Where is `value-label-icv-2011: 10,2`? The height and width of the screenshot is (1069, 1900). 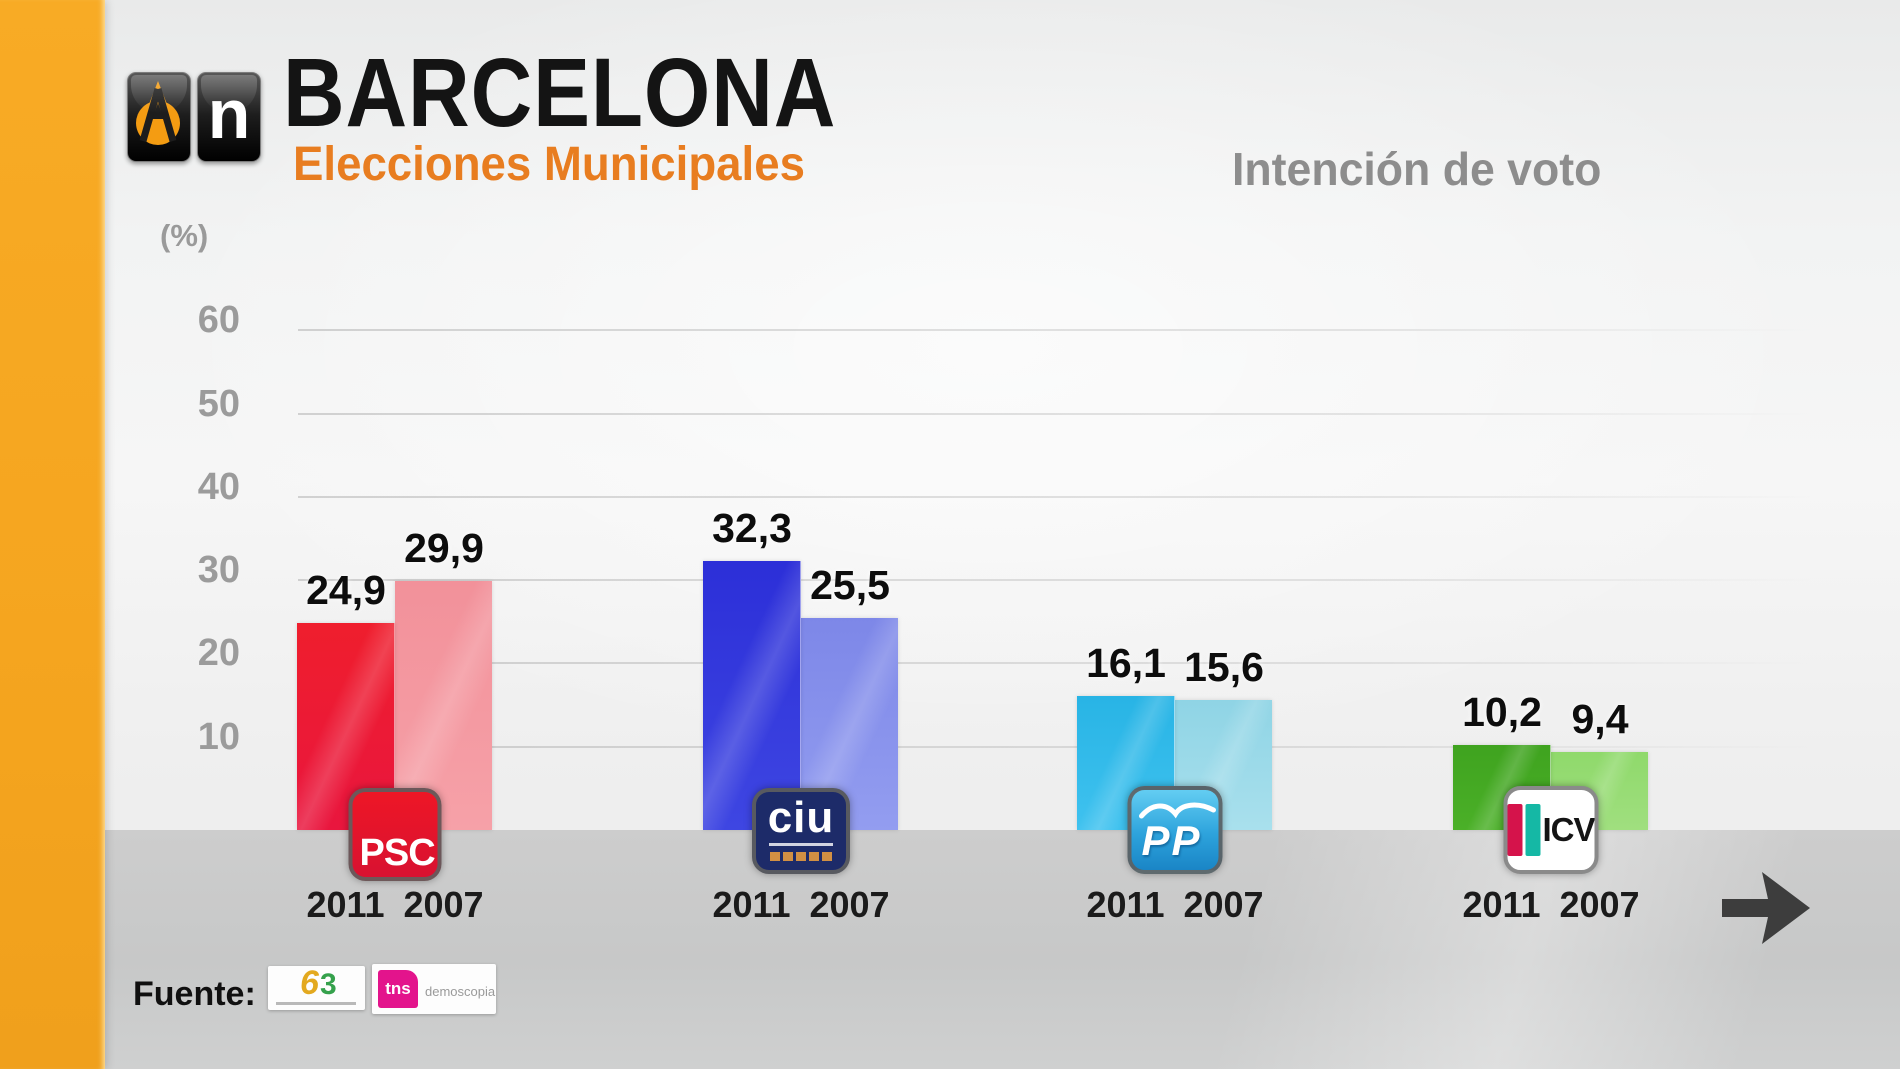 value-label-icv-2011: 10,2 is located at coordinates (1502, 712).